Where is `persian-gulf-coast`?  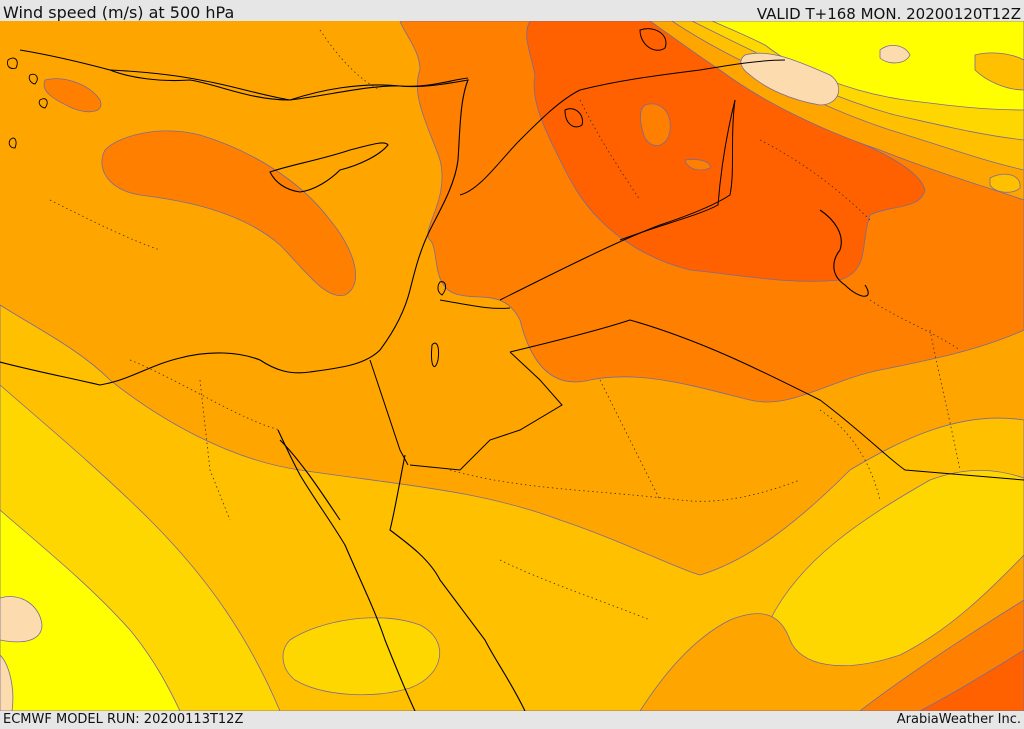
persian-gulf-coast is located at coordinates (844, 253).